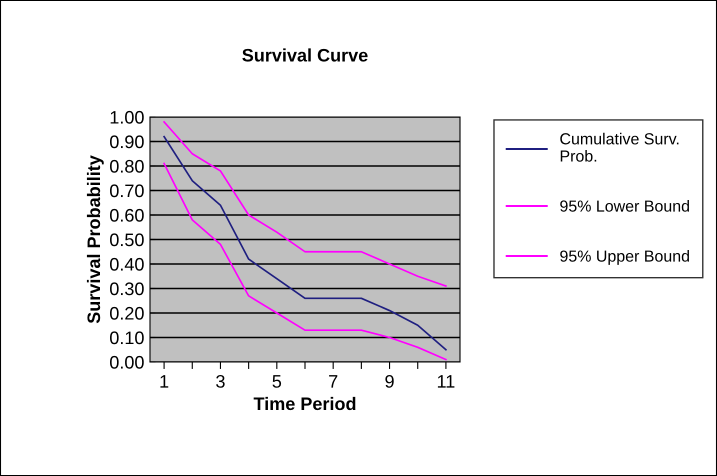 The height and width of the screenshot is (476, 717). Describe the element at coordinates (333, 381) in the screenshot. I see `x-tick-label: 7` at that location.